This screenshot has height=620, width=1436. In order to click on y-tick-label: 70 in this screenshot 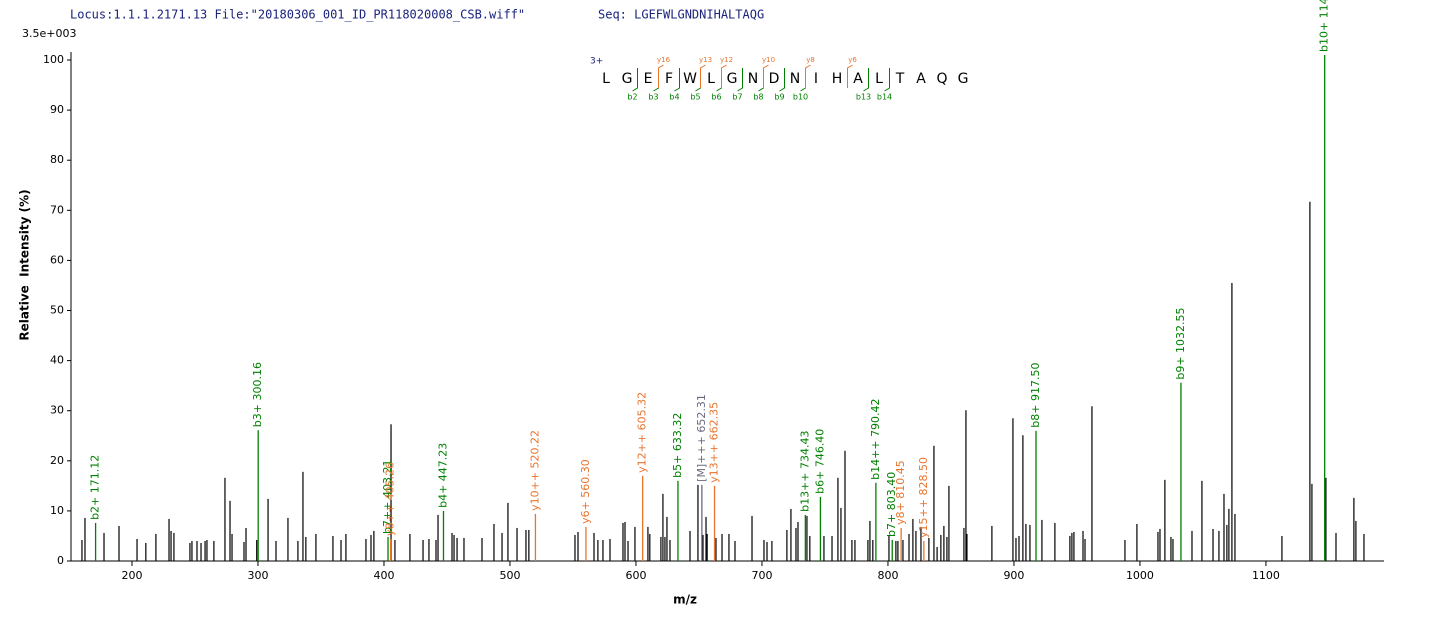, I will do `click(57, 209)`.